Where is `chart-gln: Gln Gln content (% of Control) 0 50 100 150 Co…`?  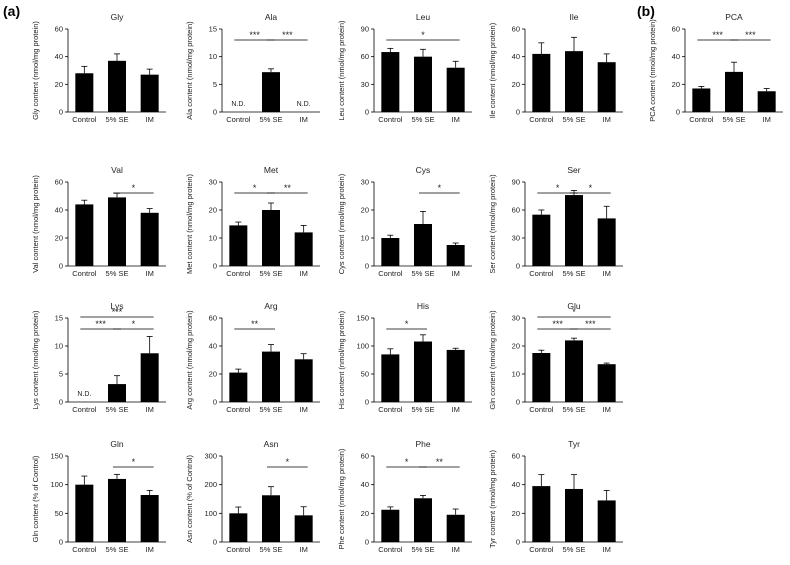
chart-gln: Gln Gln content (% of Control) 0 50 100 150 Co… is located at coordinates (98, 496).